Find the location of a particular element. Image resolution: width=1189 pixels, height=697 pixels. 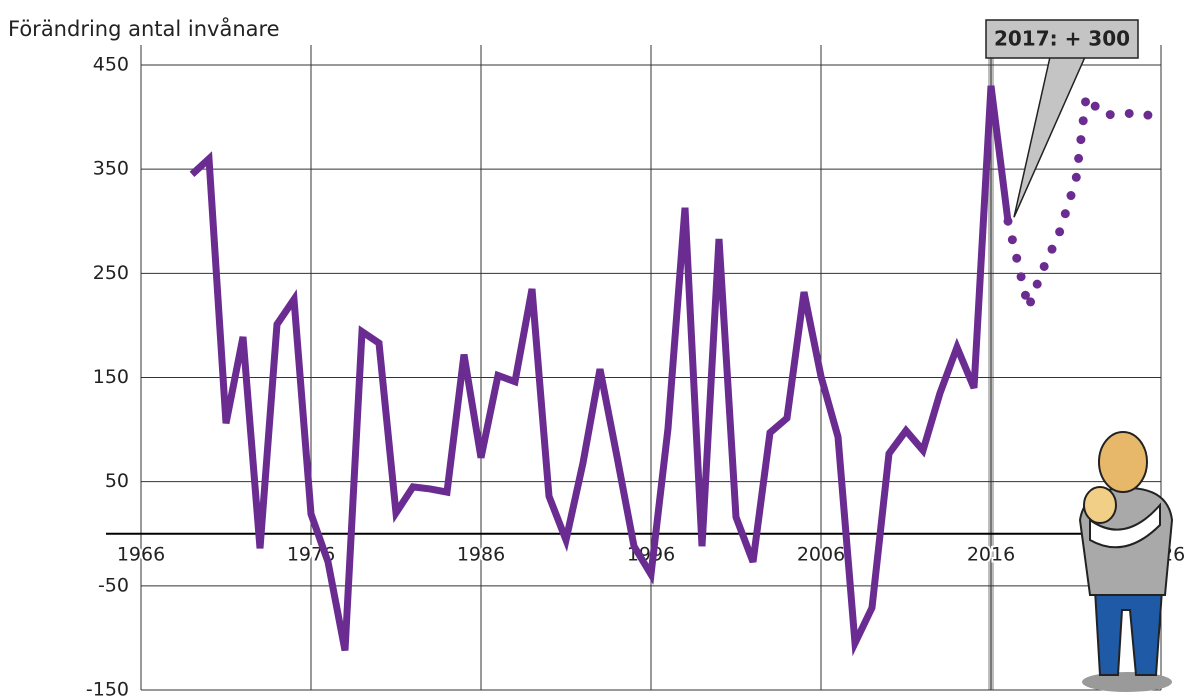

annotation: 2017: + 300 is located at coordinates (1062, 118).